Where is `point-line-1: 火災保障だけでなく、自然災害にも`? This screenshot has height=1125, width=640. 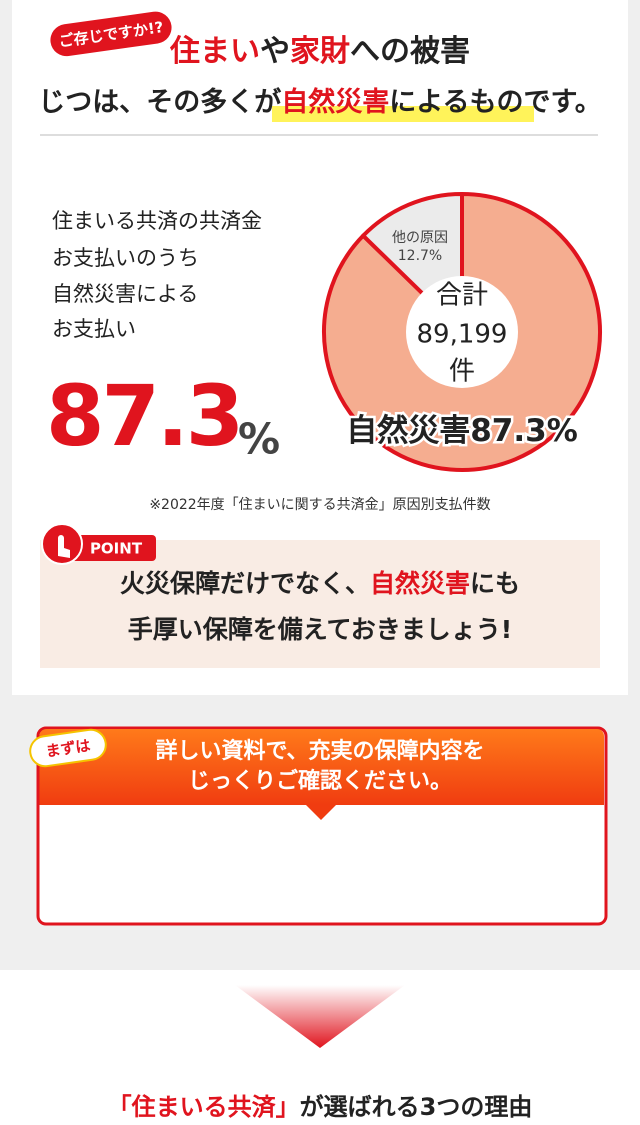
point-line-1: 火災保障だけでなく、自然災害にも is located at coordinates (320, 583).